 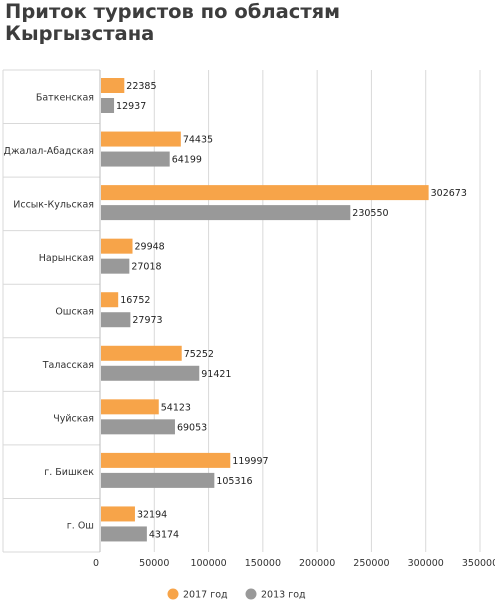 I want to click on data-label: 27973, so click(x=147, y=320).